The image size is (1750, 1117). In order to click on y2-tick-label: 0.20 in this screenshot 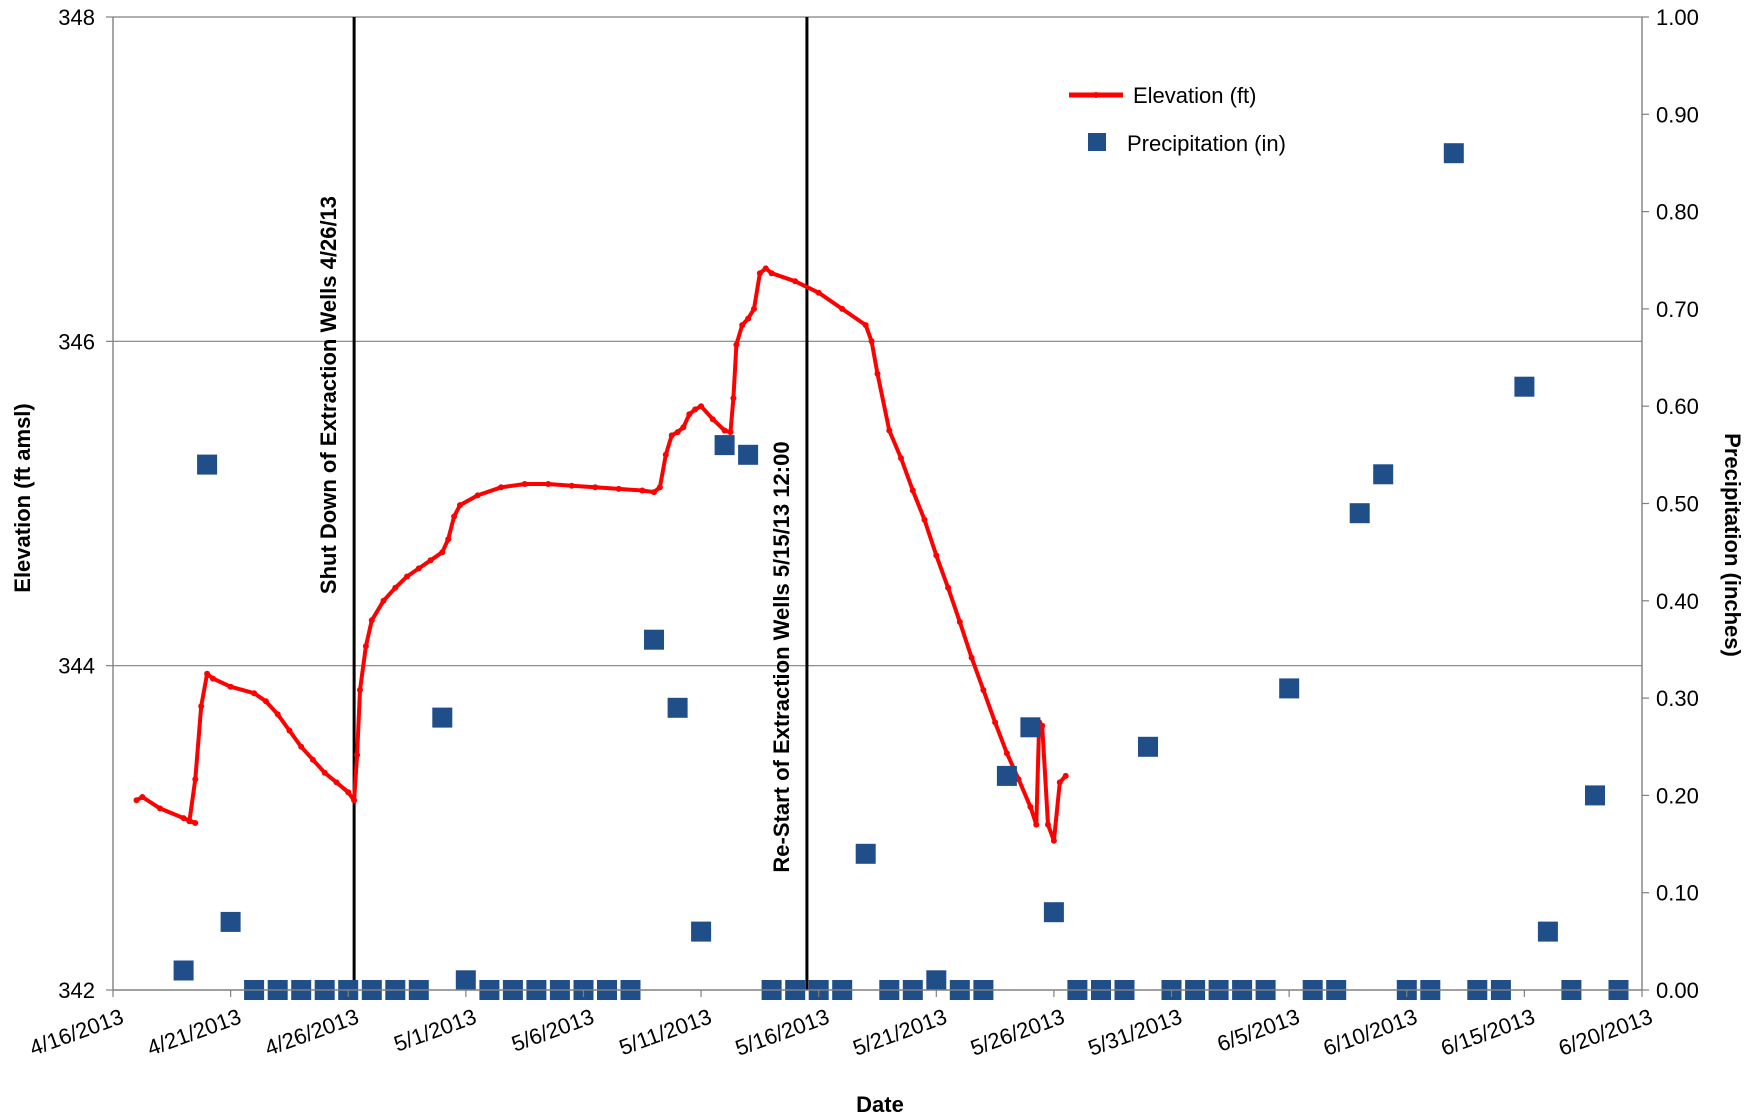, I will do `click(1677, 795)`.